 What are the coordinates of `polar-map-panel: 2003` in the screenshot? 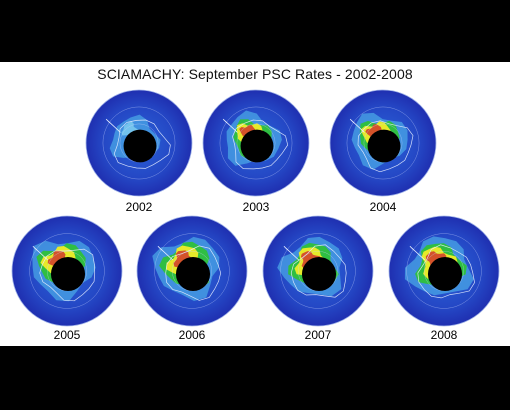 It's located at (256, 150).